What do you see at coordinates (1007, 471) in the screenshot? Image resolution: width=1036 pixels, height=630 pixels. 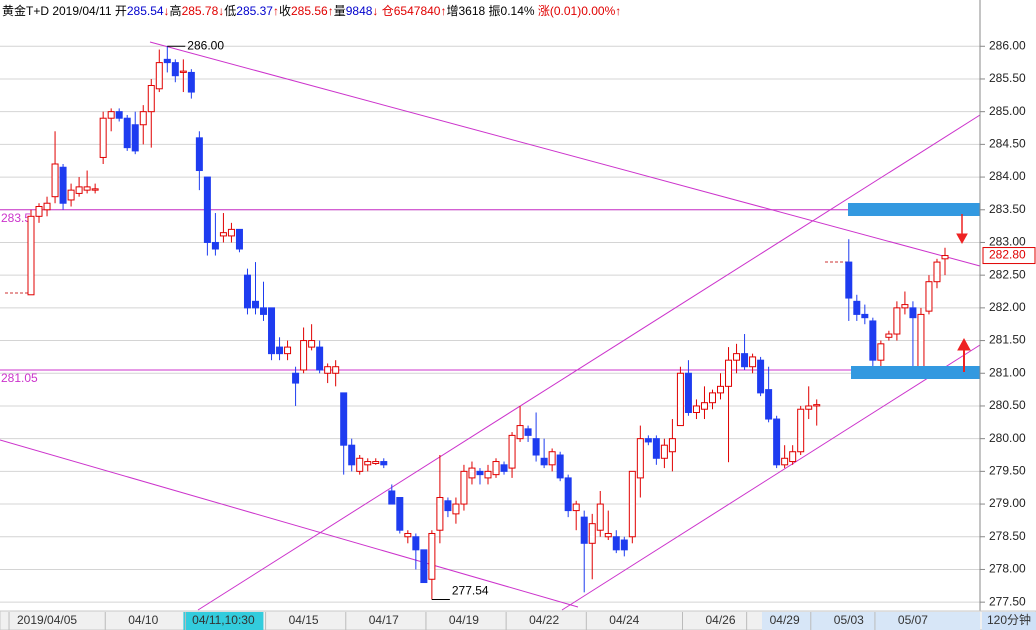 I see `y-tick-label: 279.50` at bounding box center [1007, 471].